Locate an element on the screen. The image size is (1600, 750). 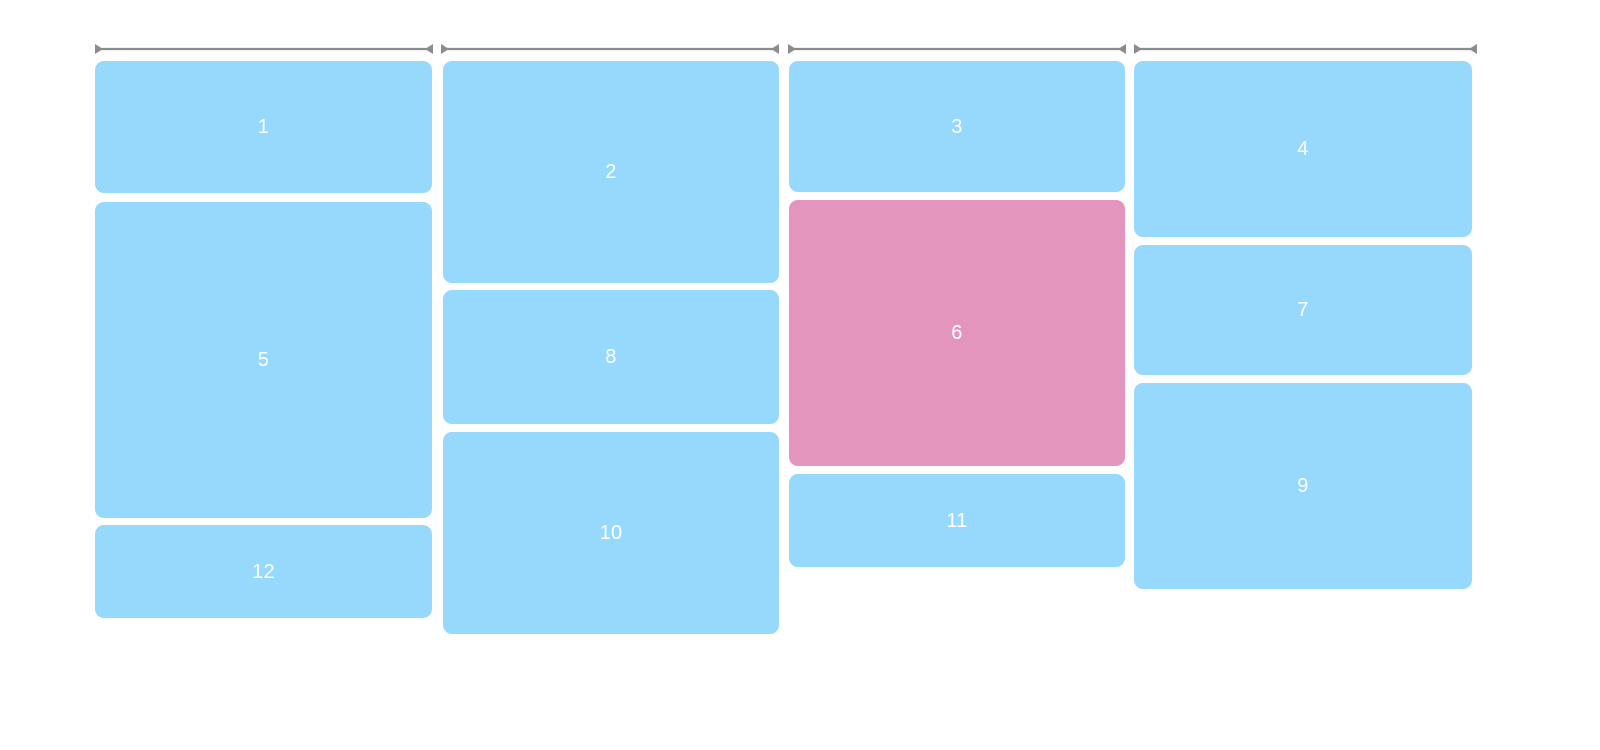
grid-tile-label: 2 is located at coordinates (611, 172).